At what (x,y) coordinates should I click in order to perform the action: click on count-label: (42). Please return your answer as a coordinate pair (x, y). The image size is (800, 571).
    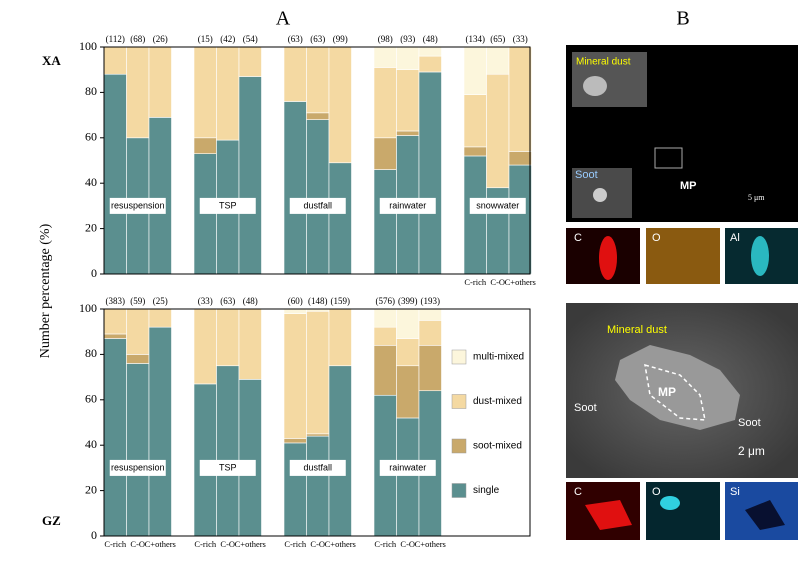
    Looking at the image, I should click on (227, 39).